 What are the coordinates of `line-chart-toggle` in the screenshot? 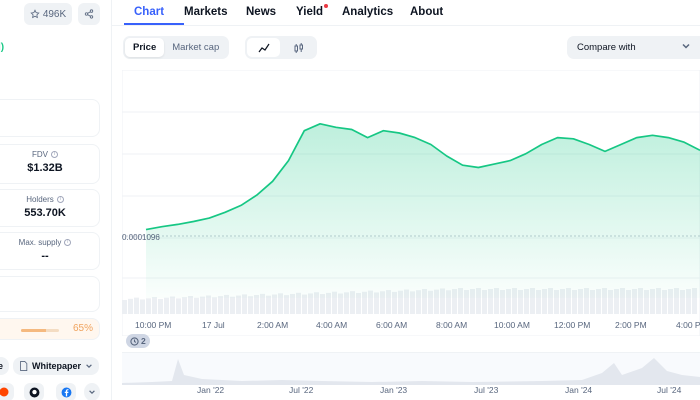 It's located at (263, 47).